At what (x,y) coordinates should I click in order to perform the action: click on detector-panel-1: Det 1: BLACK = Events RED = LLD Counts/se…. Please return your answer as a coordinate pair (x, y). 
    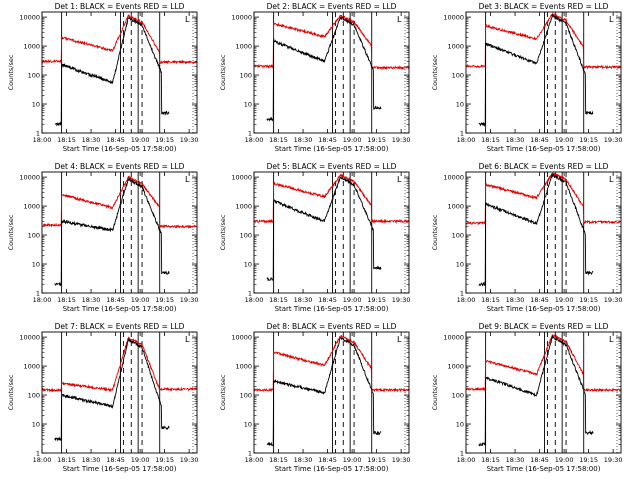
    Looking at the image, I should click on (103, 77).